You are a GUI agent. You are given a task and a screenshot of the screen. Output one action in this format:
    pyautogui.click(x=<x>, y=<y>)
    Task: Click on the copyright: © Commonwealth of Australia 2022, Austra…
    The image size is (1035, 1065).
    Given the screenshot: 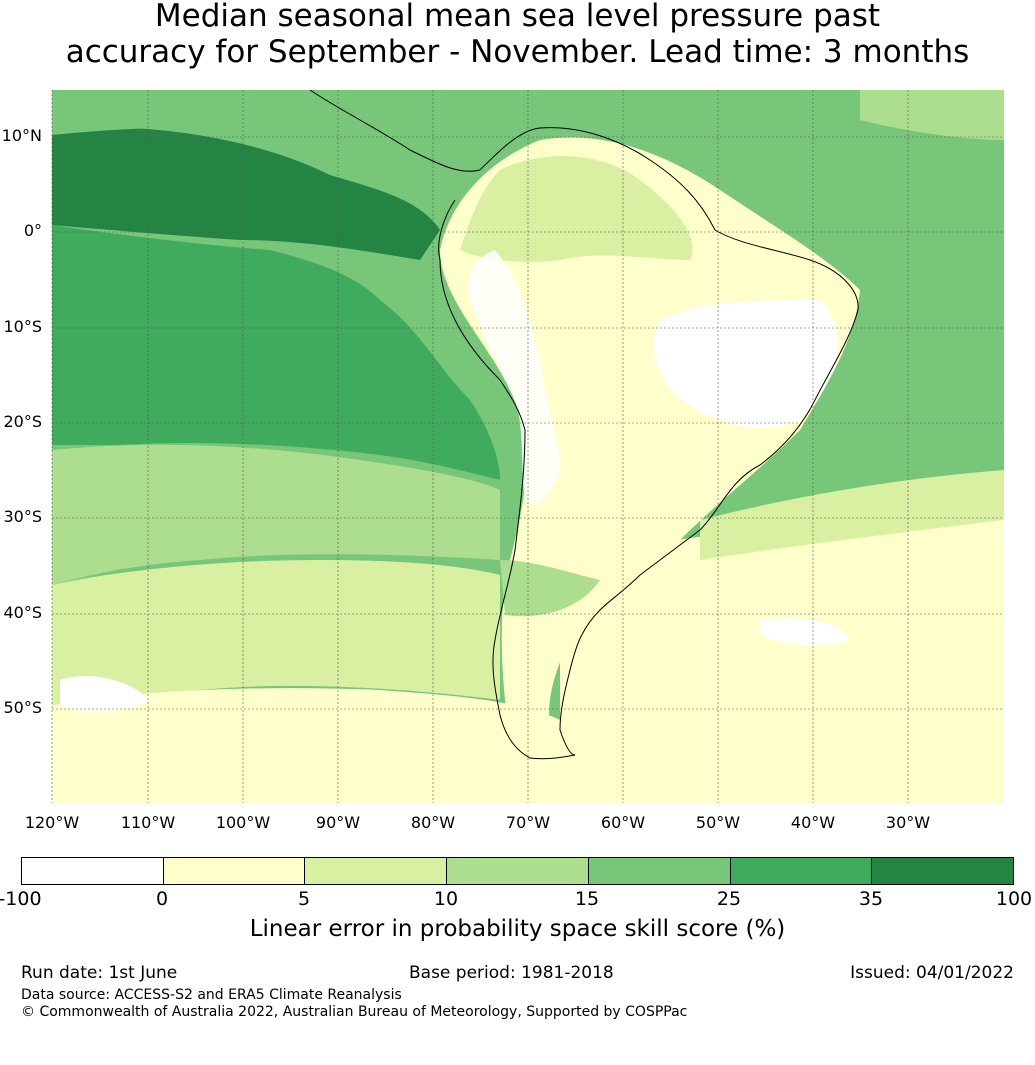 What is the action you would take?
    pyautogui.click(x=354, y=1012)
    